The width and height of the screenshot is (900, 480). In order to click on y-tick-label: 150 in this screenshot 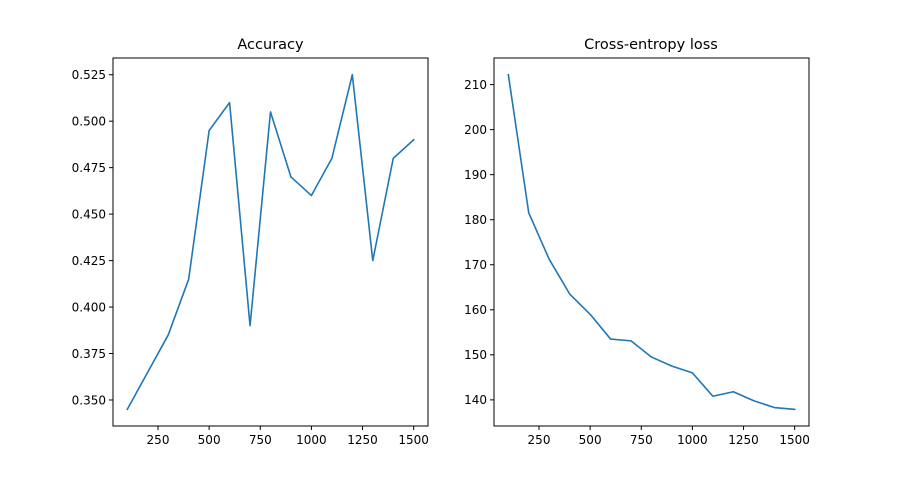, I will do `click(475, 355)`.